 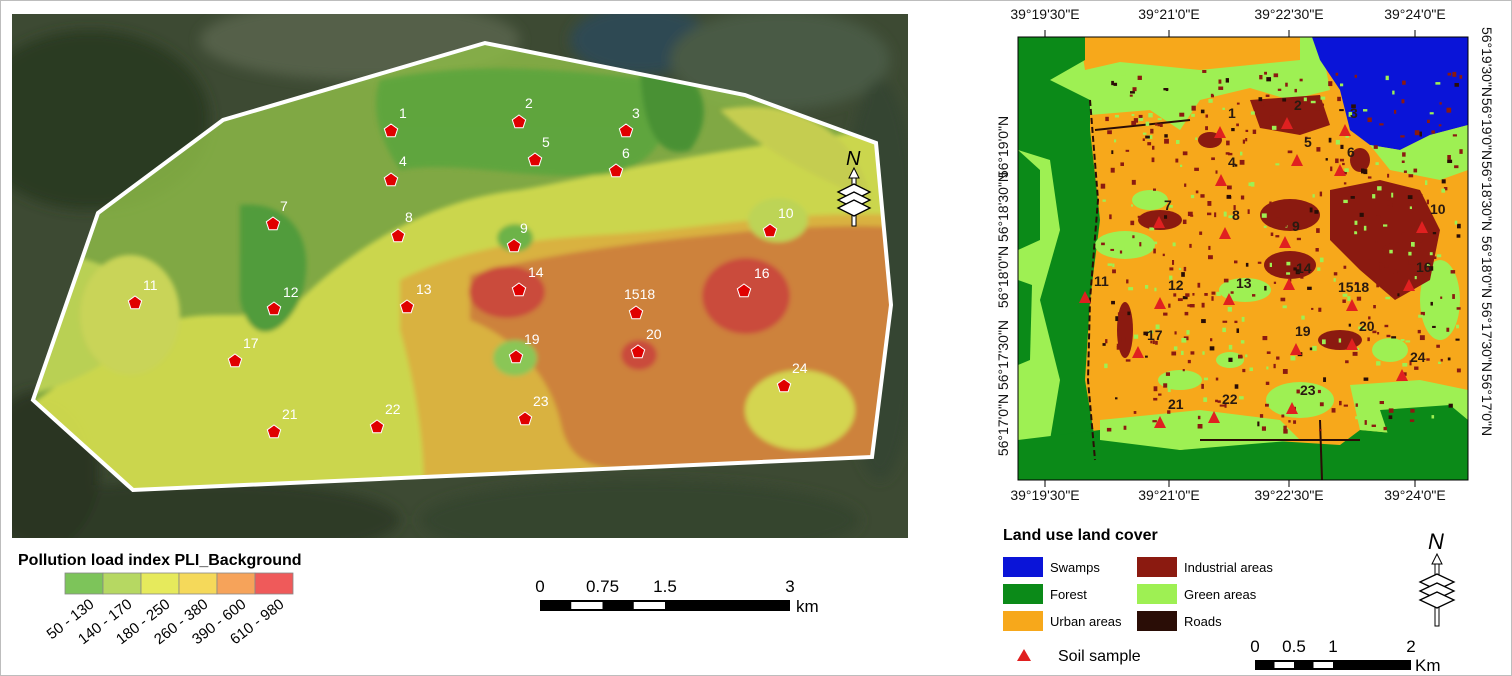 I want to click on left-scale-unit: km, so click(x=807, y=606).